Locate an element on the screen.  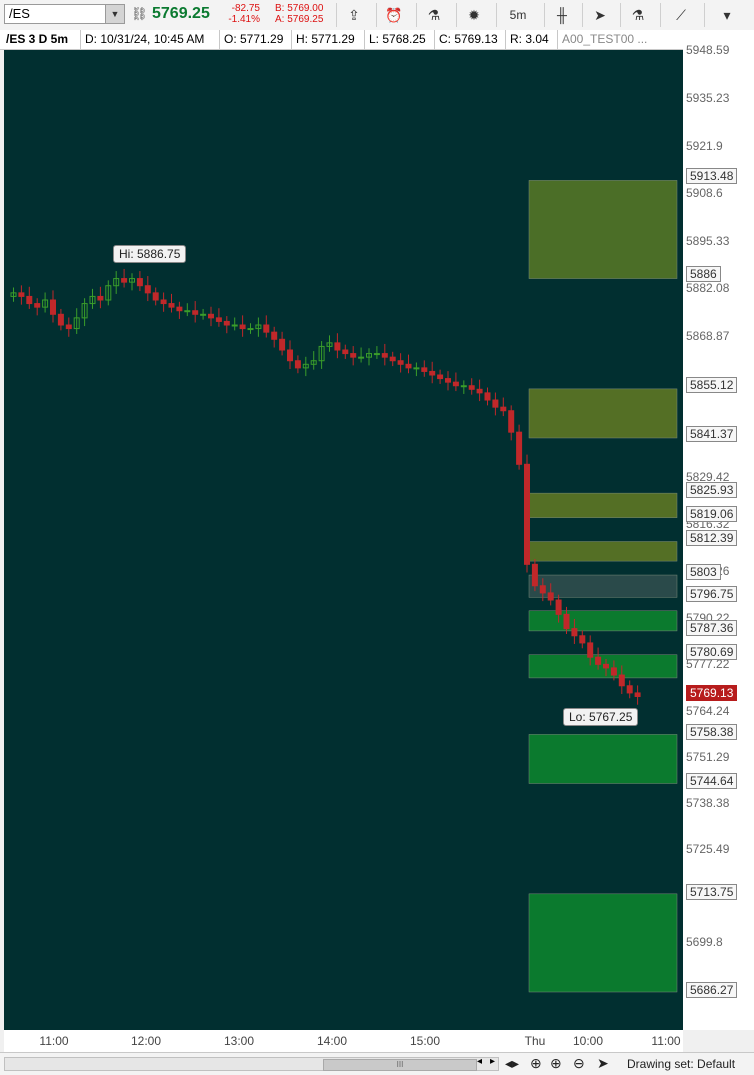
share-icon: ⇪ is located at coordinates (353, 15).